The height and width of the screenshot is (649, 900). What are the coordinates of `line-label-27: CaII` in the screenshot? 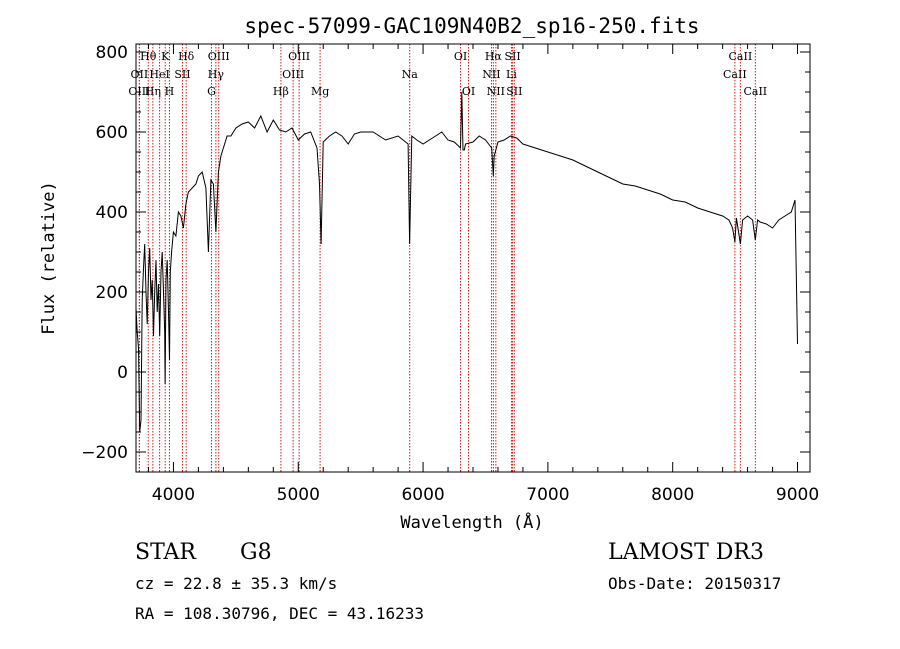 It's located at (755, 91).